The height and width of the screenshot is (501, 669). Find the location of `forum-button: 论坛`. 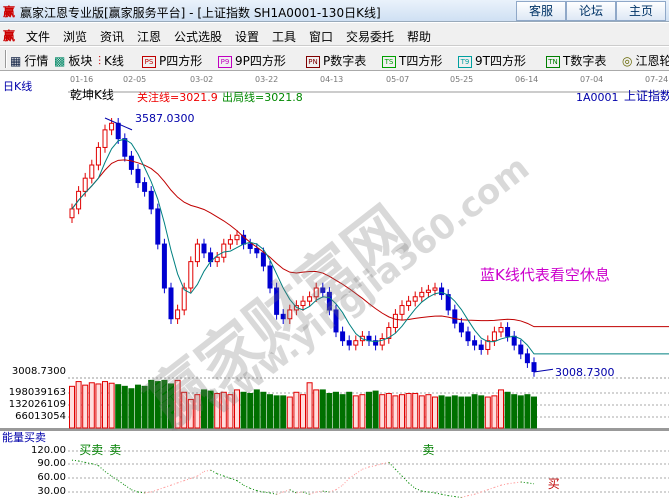

forum-button: 论坛 is located at coordinates (591, 11).